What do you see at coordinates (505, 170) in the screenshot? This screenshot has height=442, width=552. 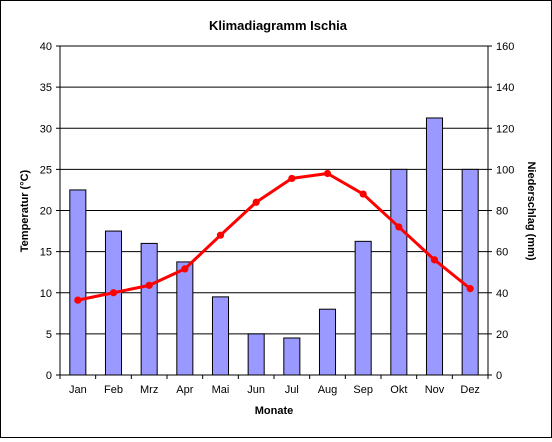 I see `y-tick-label-right: 100` at bounding box center [505, 170].